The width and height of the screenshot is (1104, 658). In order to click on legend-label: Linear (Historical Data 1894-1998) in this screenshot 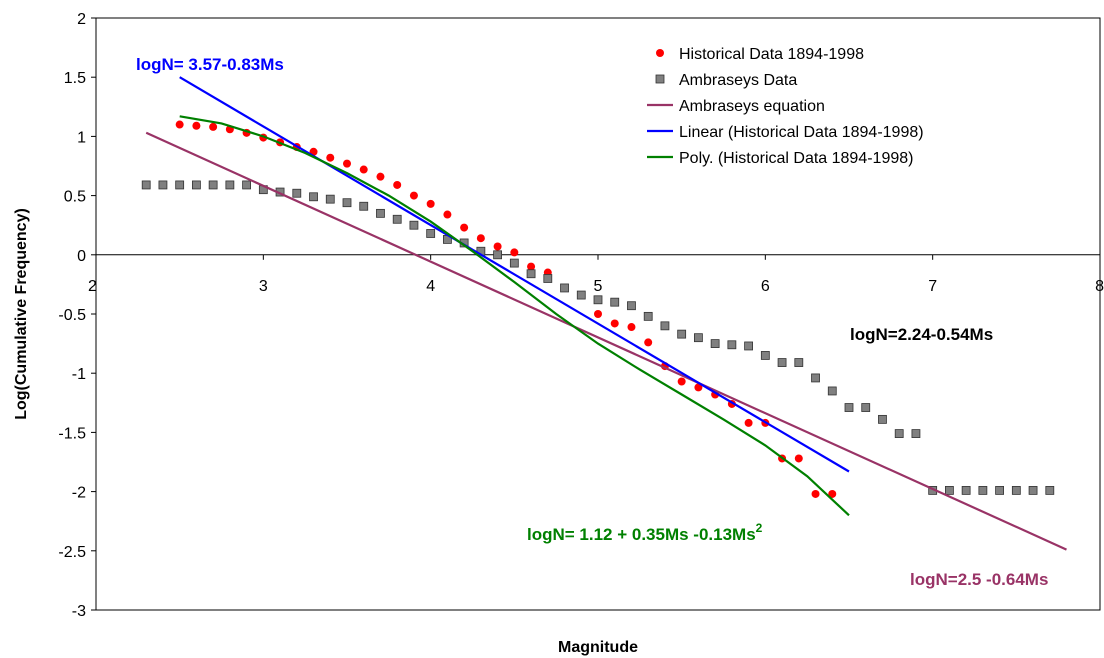, I will do `click(801, 132)`.